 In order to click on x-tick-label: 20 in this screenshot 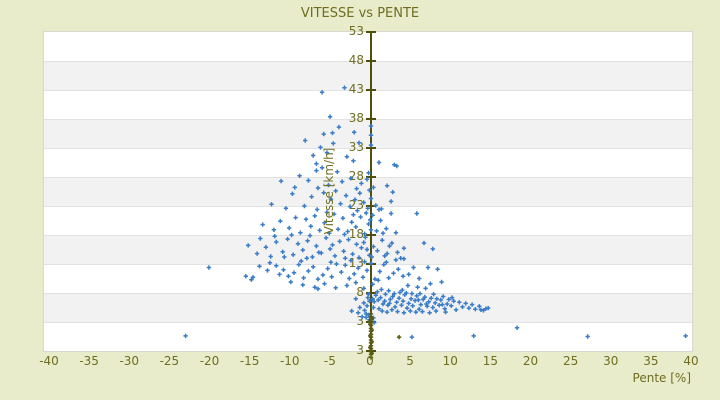, I will do `click(530, 361)`.